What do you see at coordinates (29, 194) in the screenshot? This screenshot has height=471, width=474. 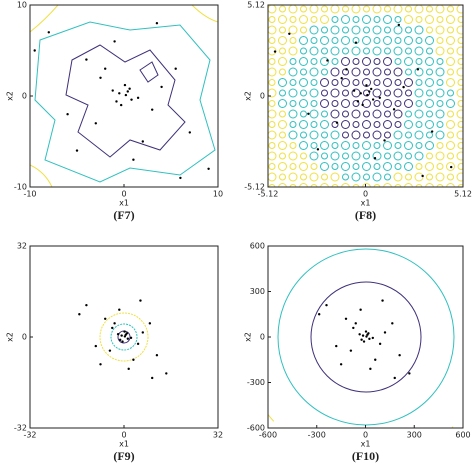 I see `x-tick-label: -10` at bounding box center [29, 194].